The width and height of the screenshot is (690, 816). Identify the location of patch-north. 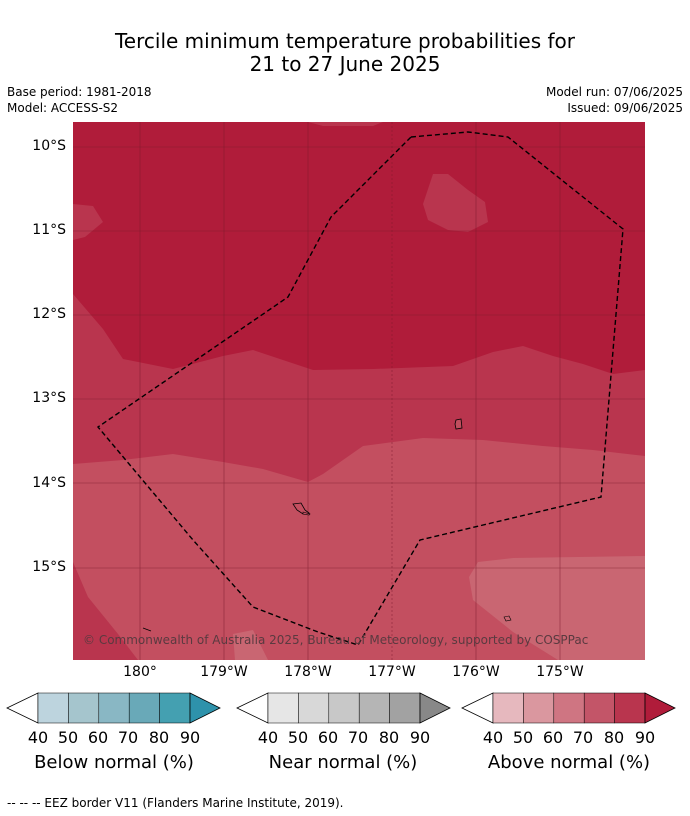
(455, 203).